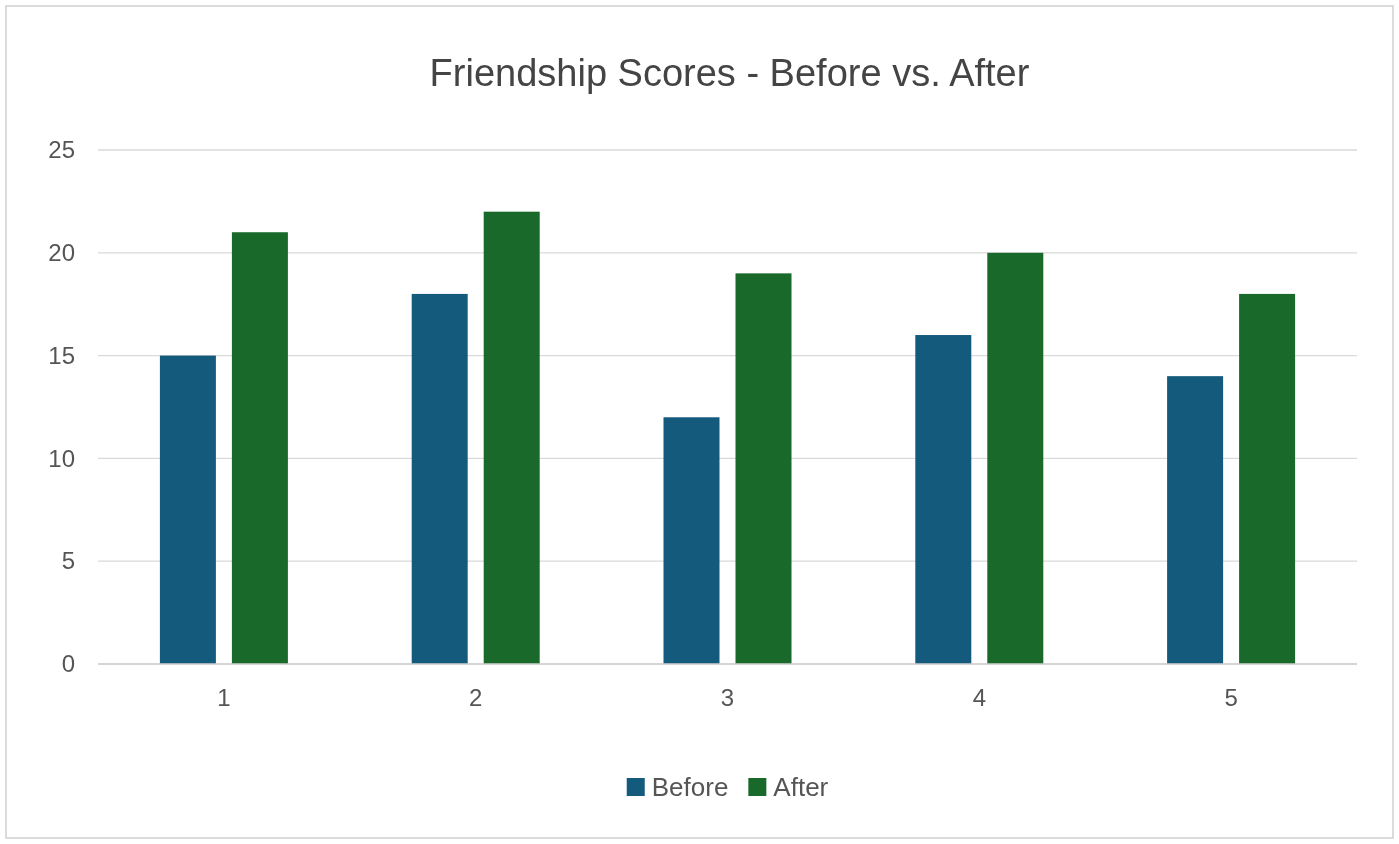 Image resolution: width=1399 pixels, height=844 pixels. What do you see at coordinates (979, 697) in the screenshot?
I see `x-tick-label: 4` at bounding box center [979, 697].